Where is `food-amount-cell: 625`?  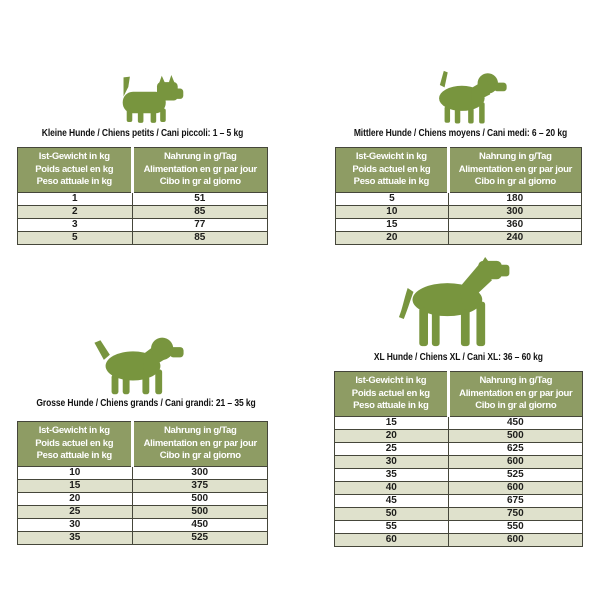
food-amount-cell: 625 is located at coordinates (515, 448).